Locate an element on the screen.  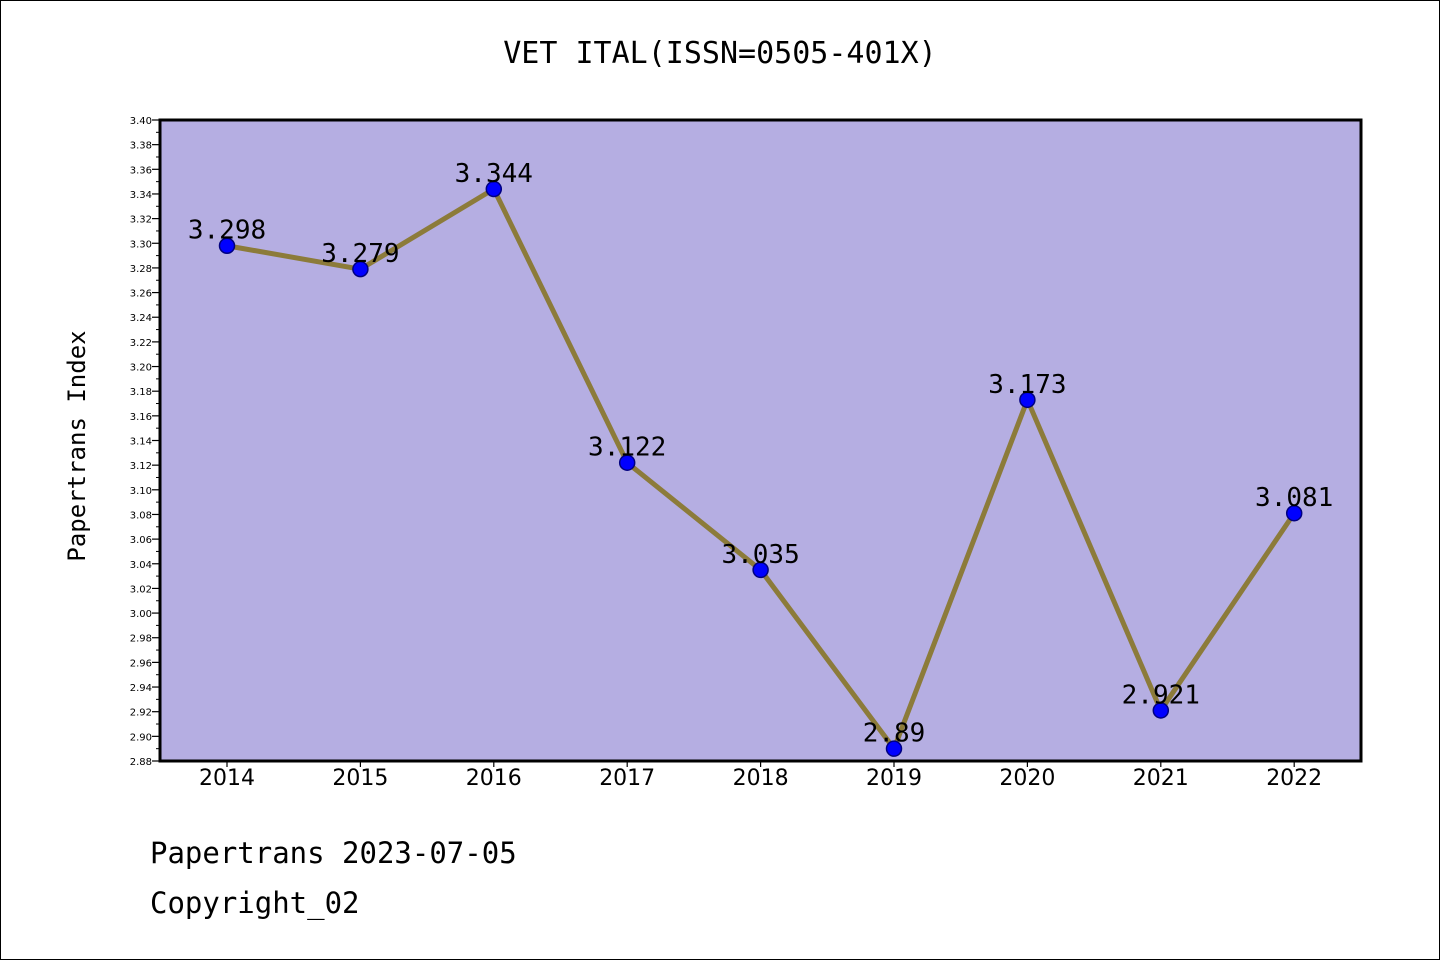
data-label: 2.921 is located at coordinates (1161, 695).